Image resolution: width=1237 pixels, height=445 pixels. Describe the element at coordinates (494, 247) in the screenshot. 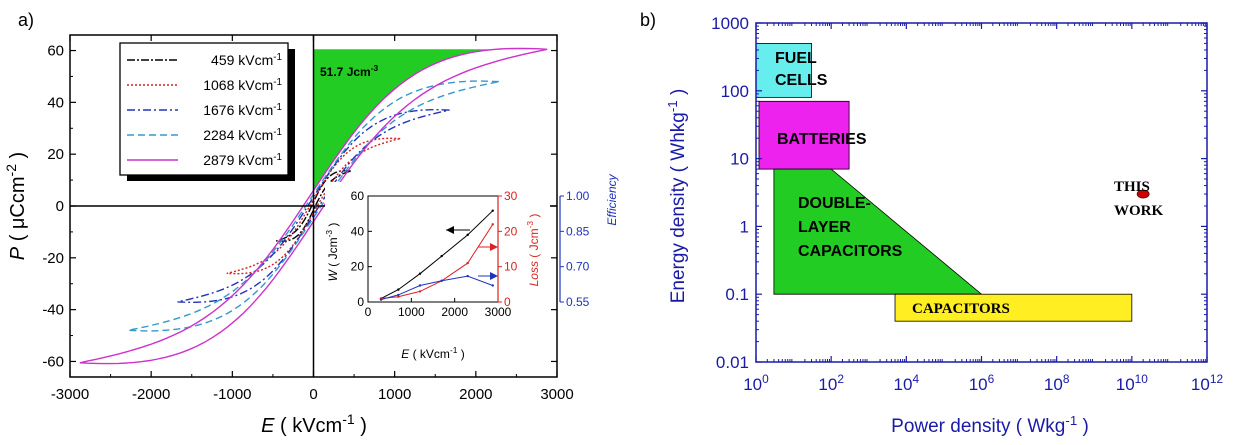

I see `inset-arrowhead-loss` at that location.